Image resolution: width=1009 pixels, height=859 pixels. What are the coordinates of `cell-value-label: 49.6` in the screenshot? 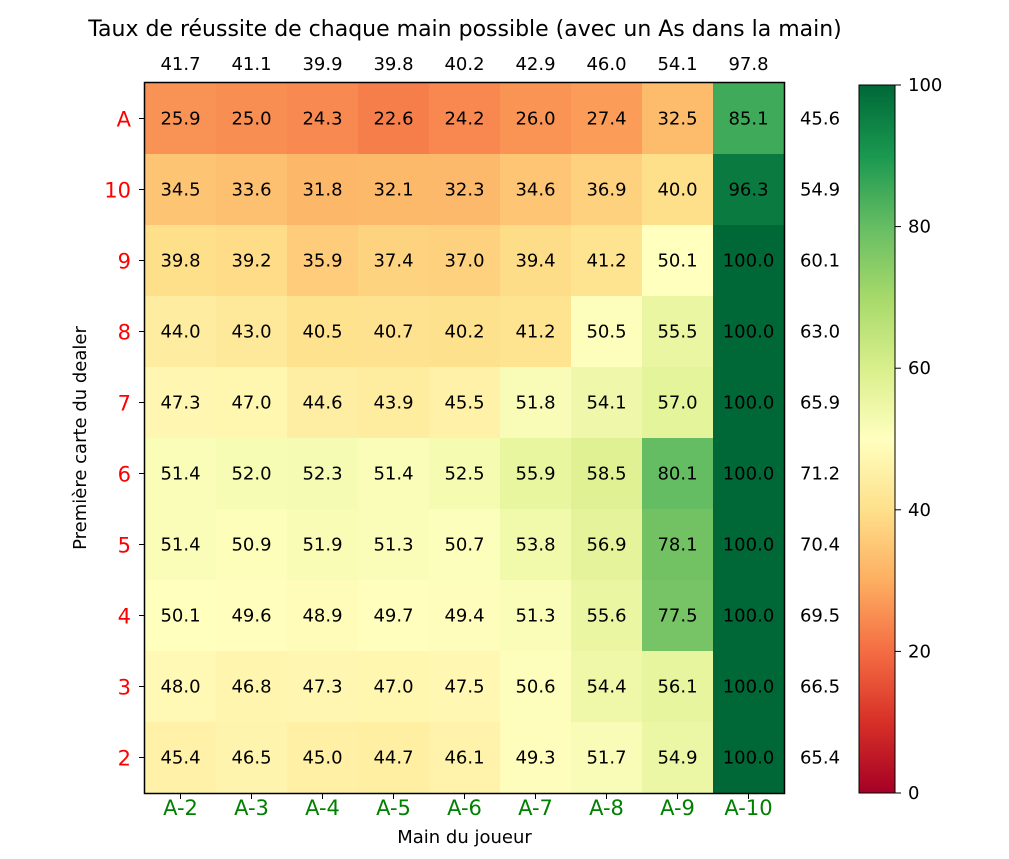 It's located at (251, 616).